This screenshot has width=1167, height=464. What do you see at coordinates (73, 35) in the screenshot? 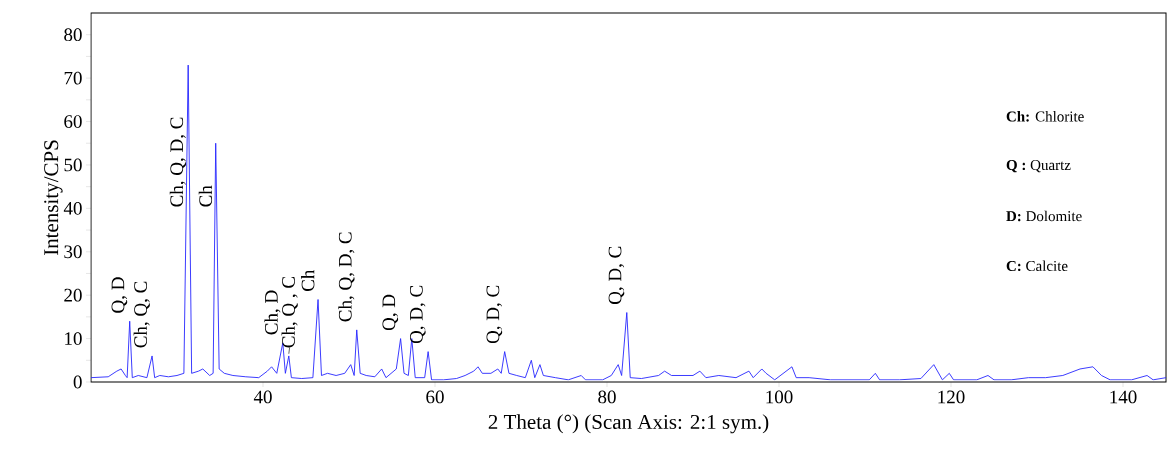
I see `y-tick-label: 80` at bounding box center [73, 35].